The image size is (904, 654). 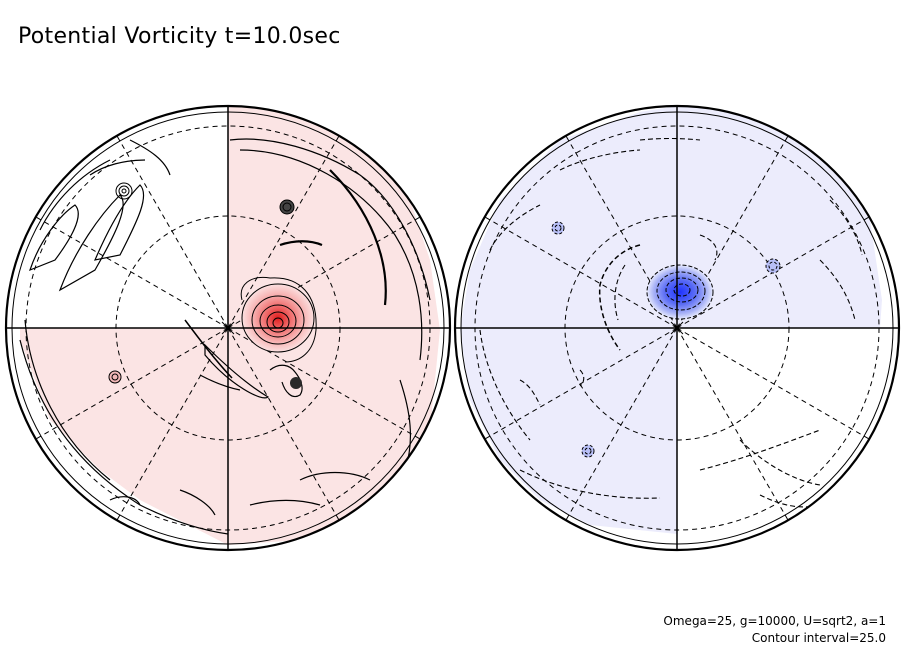 I want to click on negative-vortex, so click(x=680, y=292).